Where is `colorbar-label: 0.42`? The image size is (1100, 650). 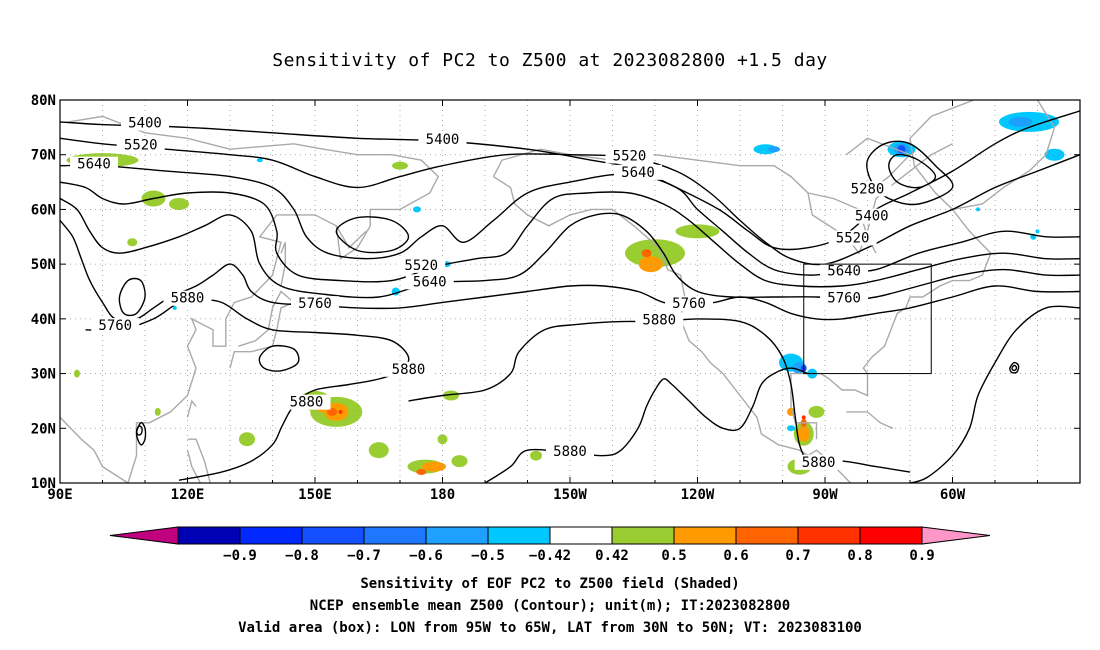 colorbar-label: 0.42 is located at coordinates (612, 556).